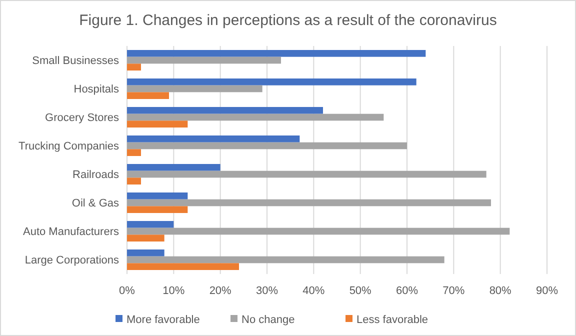 The image size is (576, 336). Describe the element at coordinates (220, 291) in the screenshot. I see `x-tick-label: 20%` at that location.